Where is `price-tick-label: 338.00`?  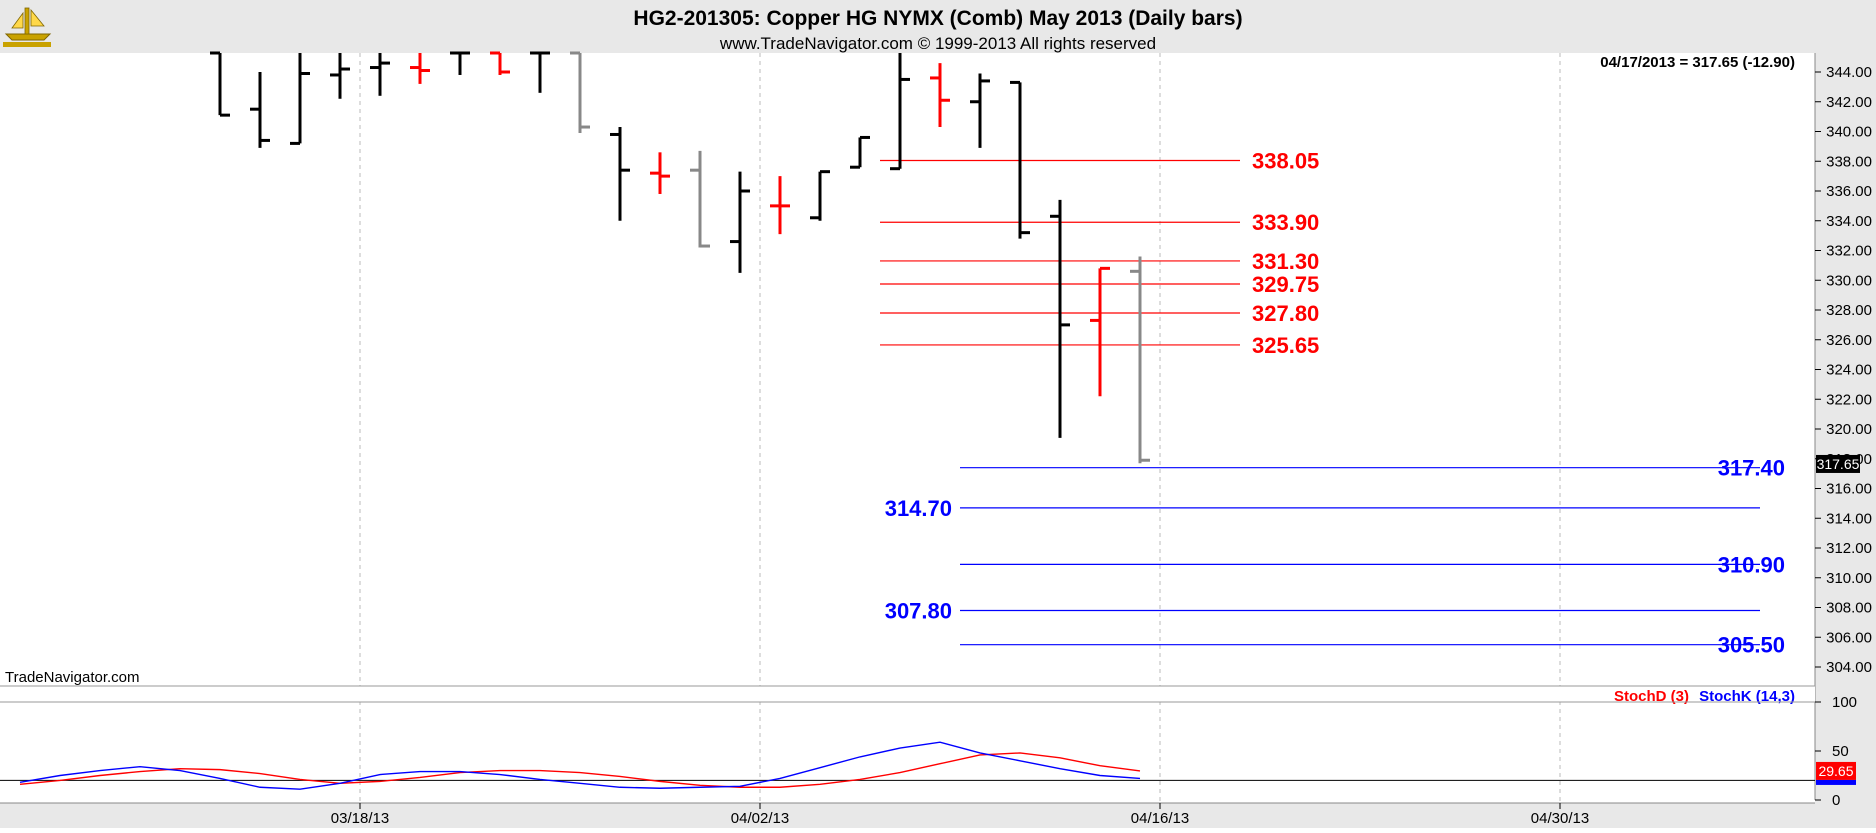 price-tick-label: 338.00 is located at coordinates (1849, 161).